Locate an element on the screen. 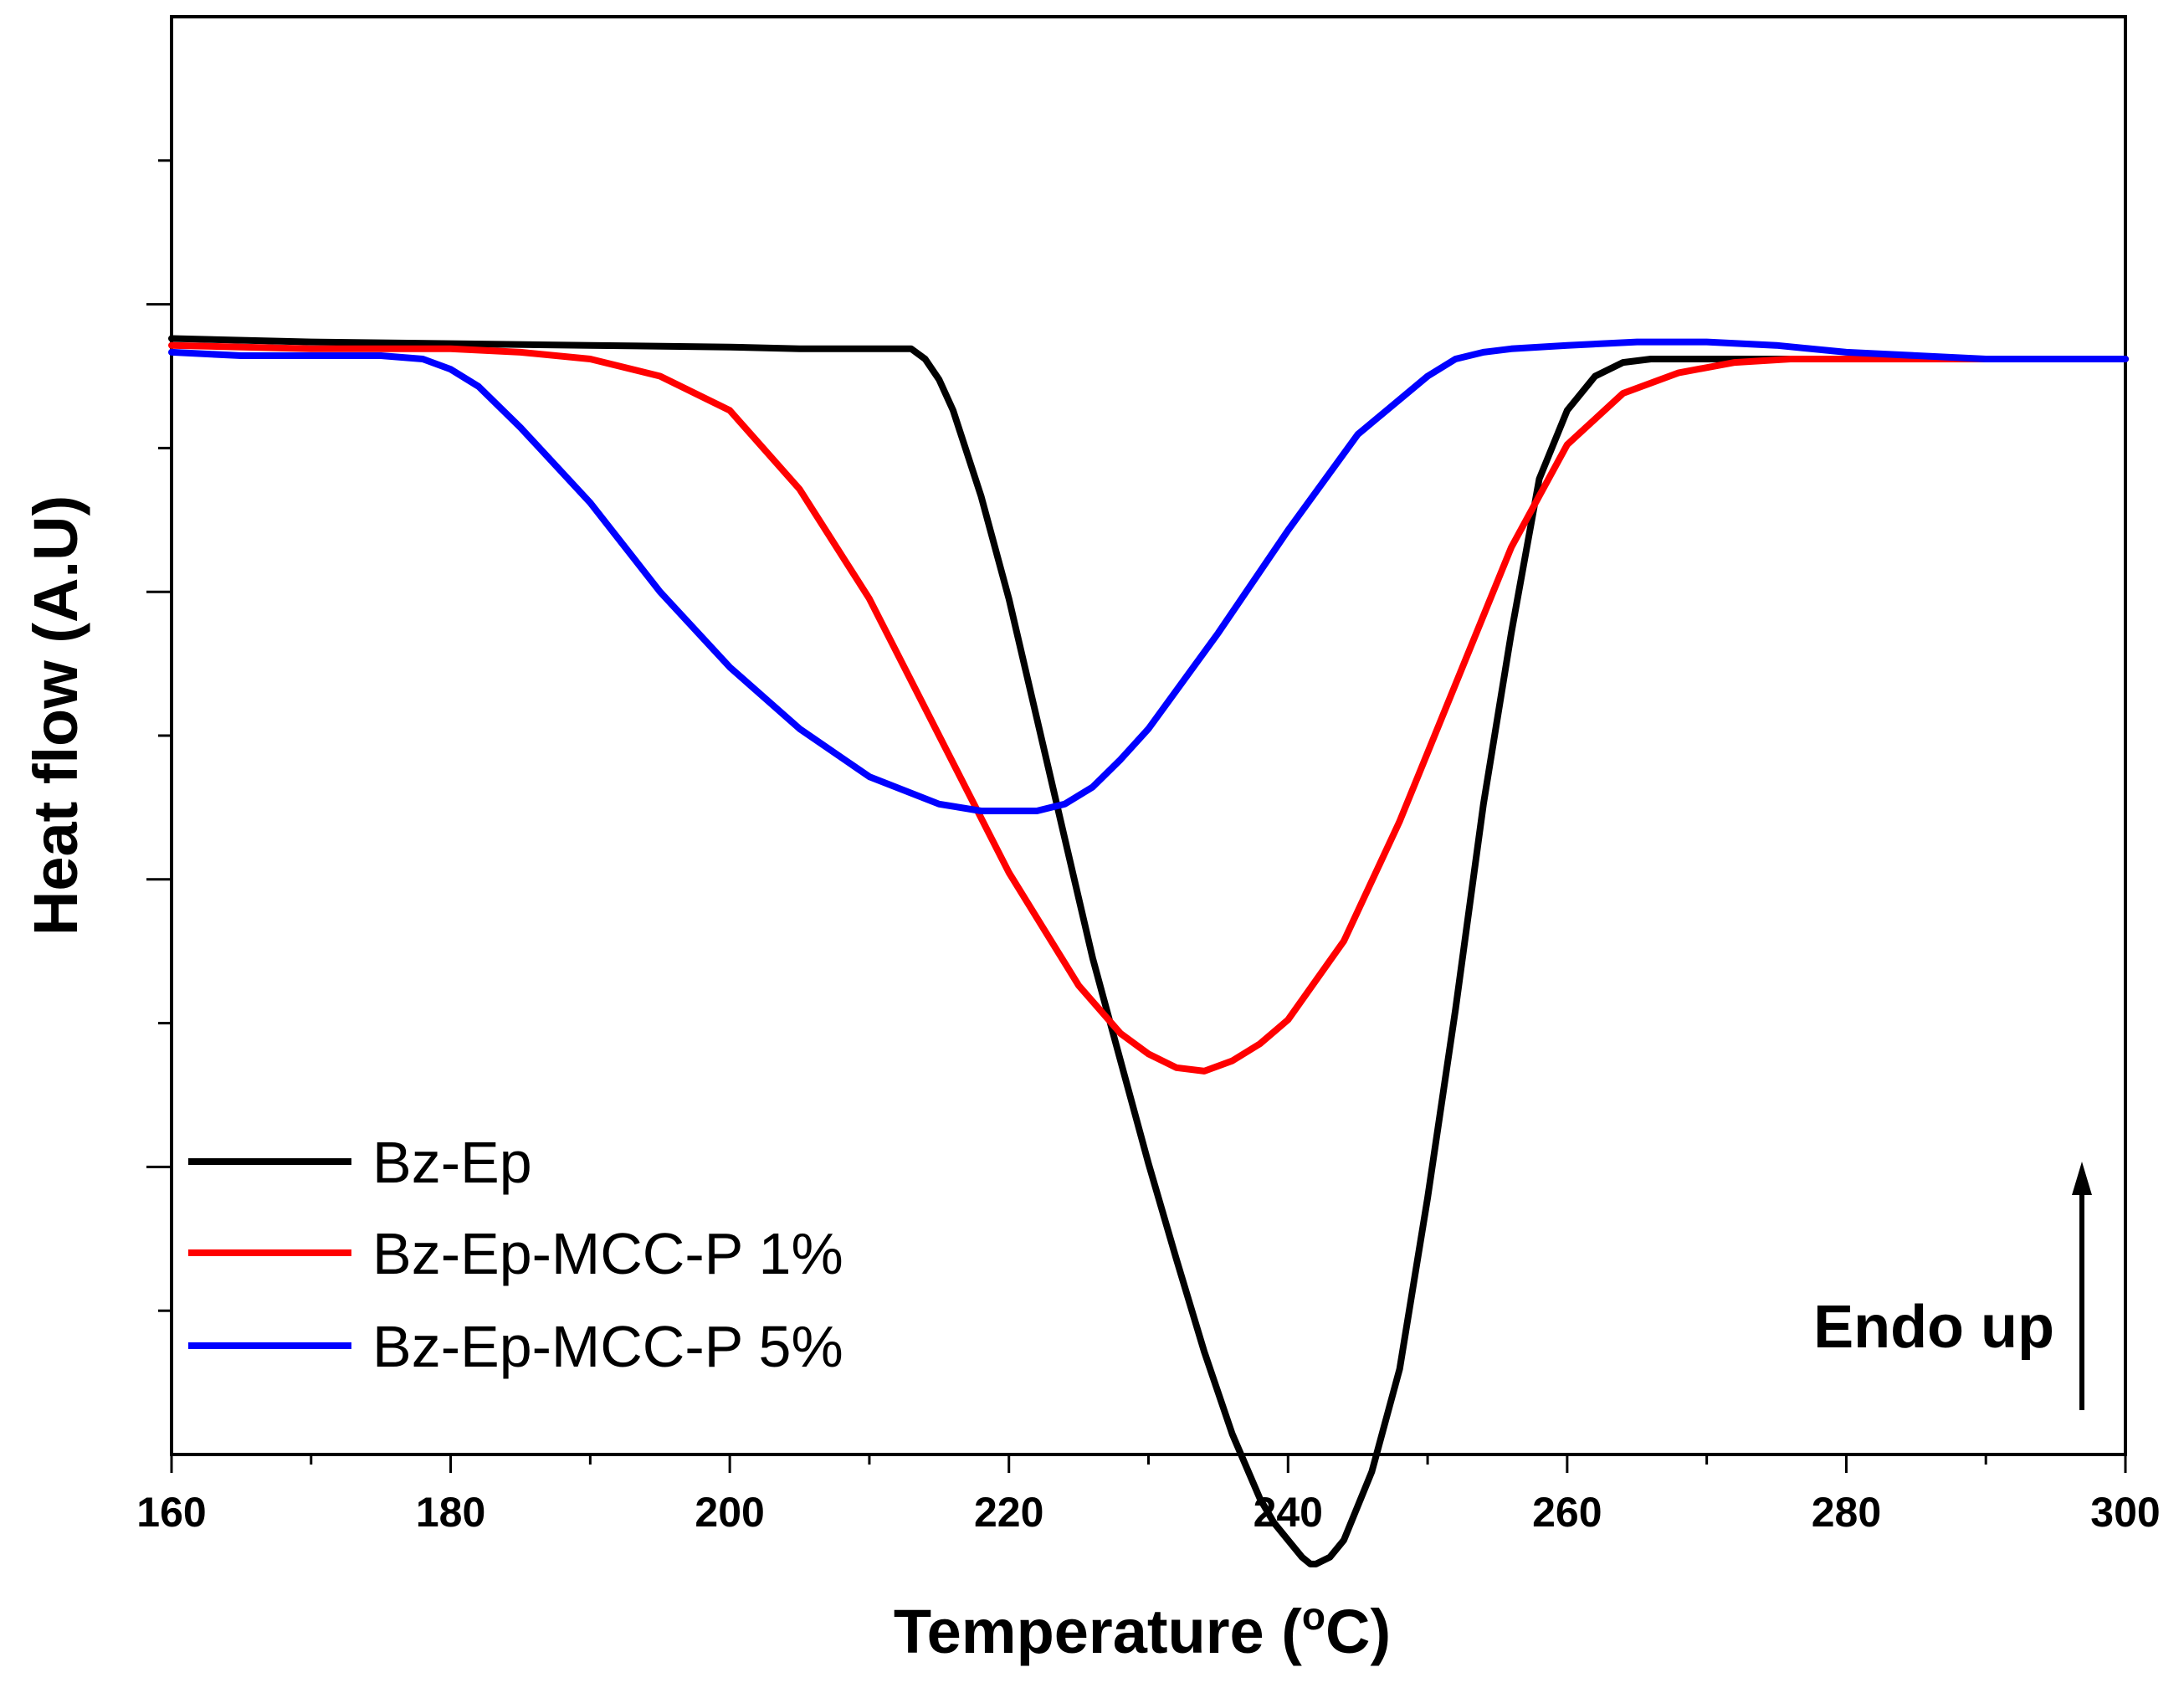  x-tick-label: 160 is located at coordinates (171, 1512).